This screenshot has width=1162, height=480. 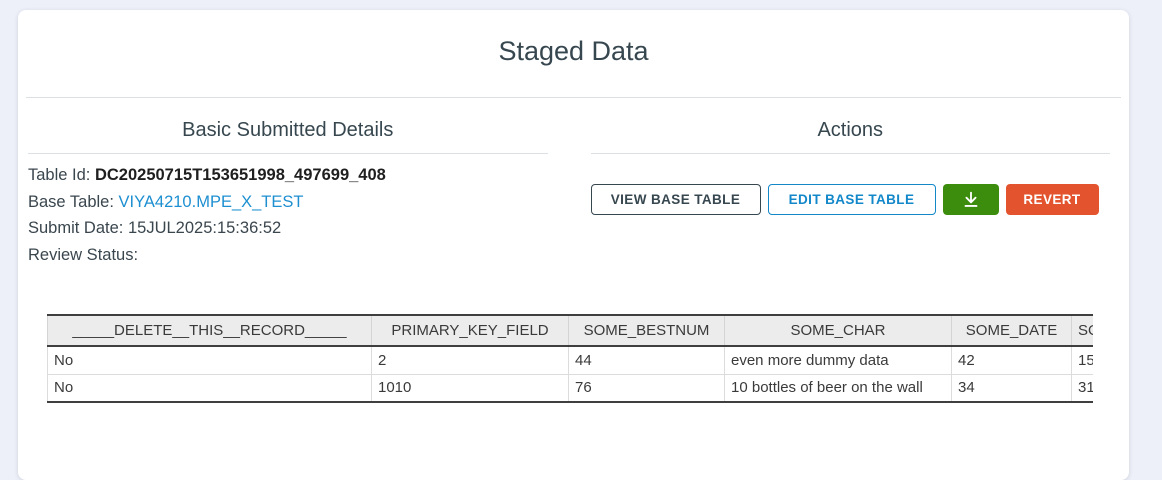 I want to click on table-cell: 1010, so click(x=470, y=388).